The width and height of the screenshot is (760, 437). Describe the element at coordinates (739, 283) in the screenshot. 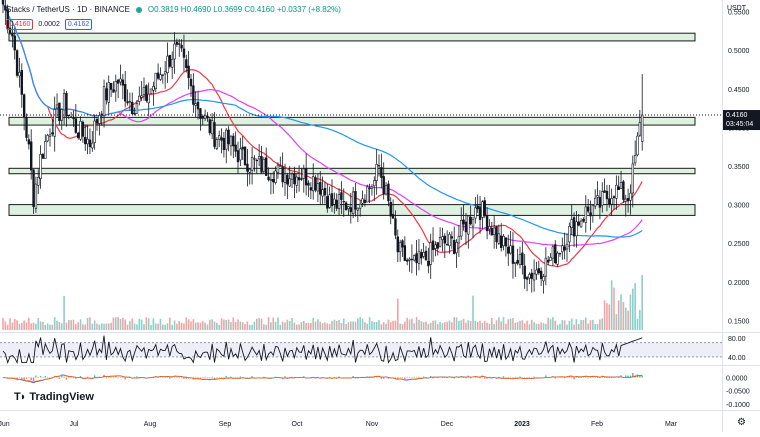

I see `price-tick-label: 0.2000` at that location.